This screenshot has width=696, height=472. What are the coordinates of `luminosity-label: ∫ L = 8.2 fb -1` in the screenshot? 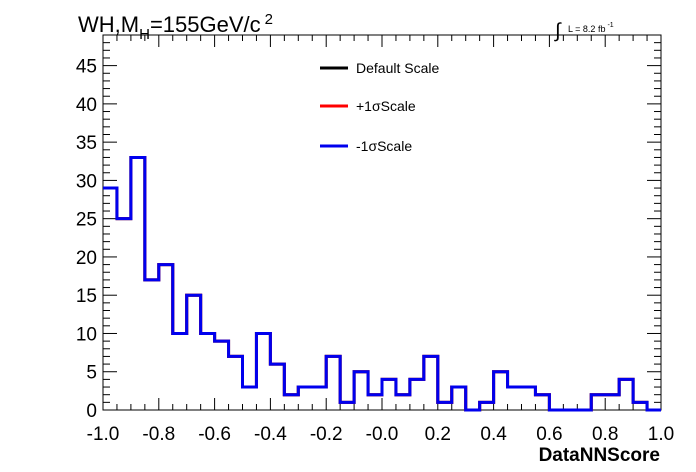 It's located at (584, 31).